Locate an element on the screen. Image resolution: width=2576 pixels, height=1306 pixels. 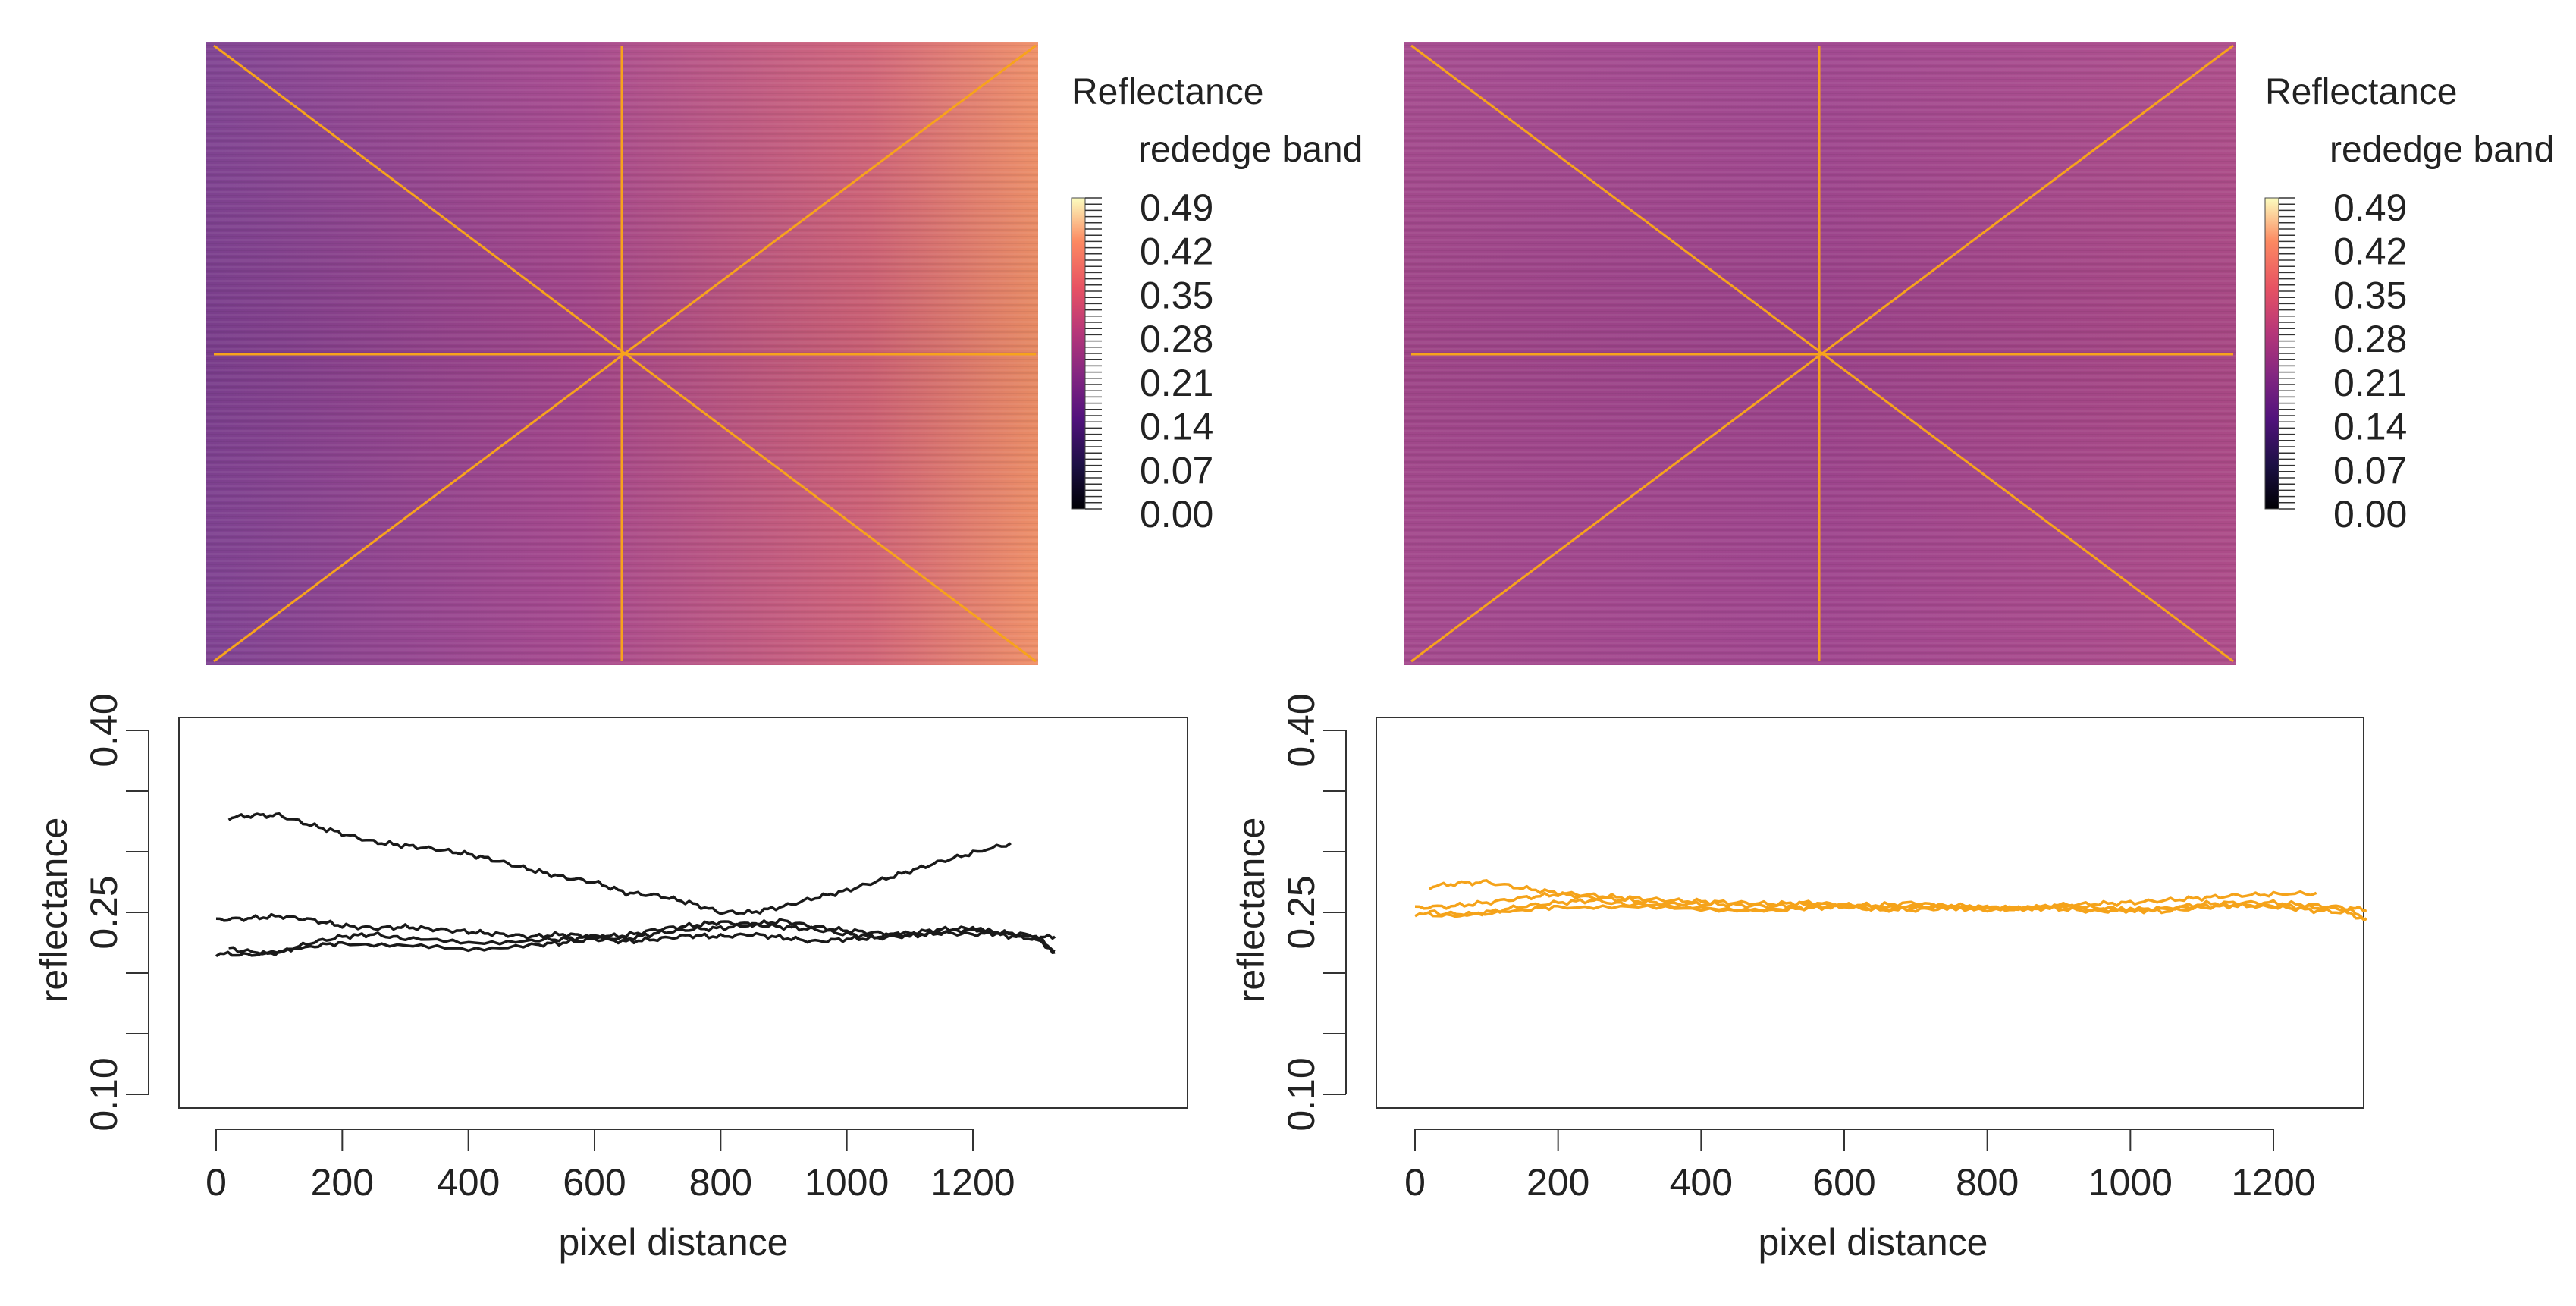
series-line-vertical is located at coordinates (642, 942).